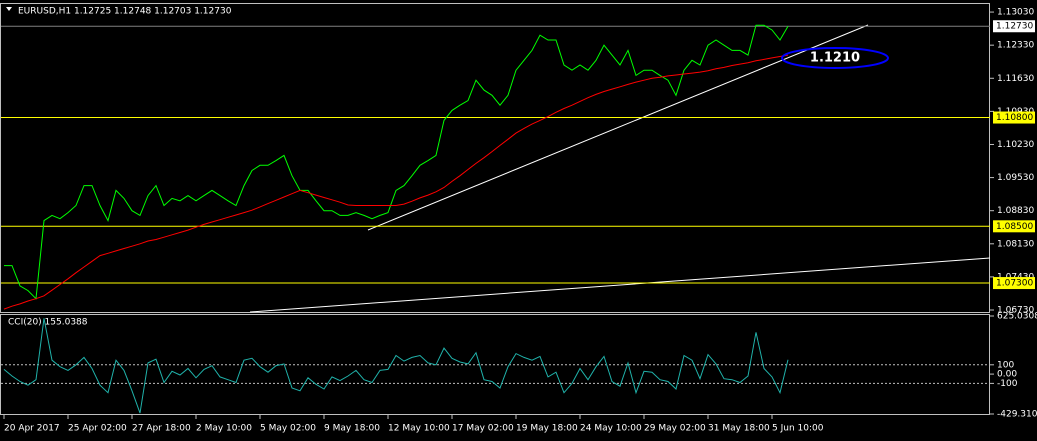 The image size is (1037, 441). Describe the element at coordinates (1015, 13) in the screenshot. I see `y-tick-label: 1.13030` at that location.